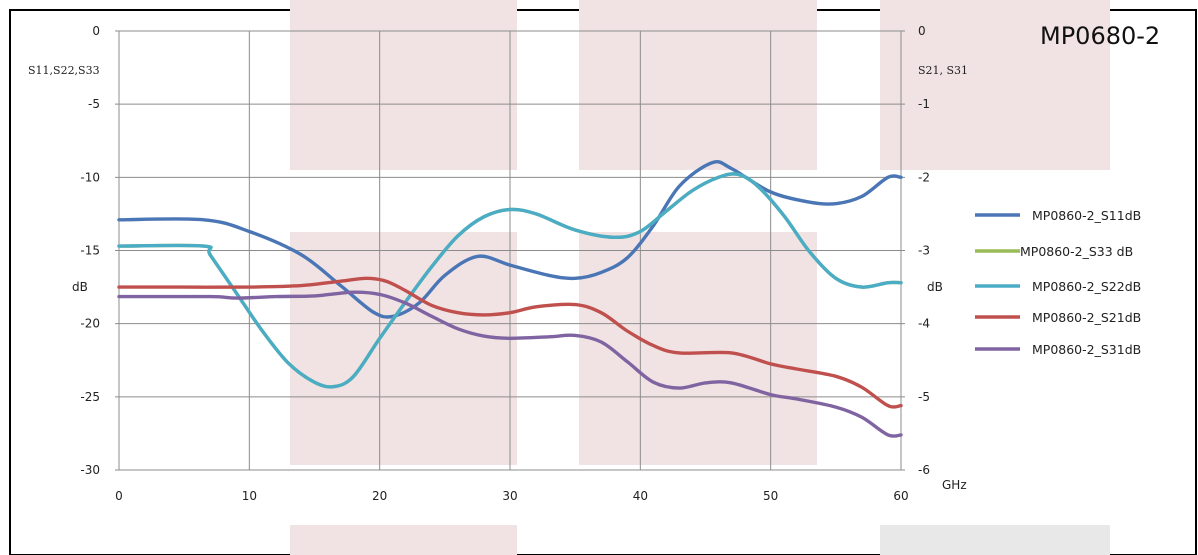 Image resolution: width=1198 pixels, height=555 pixels. What do you see at coordinates (96, 31) in the screenshot?
I see `left-y-tick-label: 0` at bounding box center [96, 31].